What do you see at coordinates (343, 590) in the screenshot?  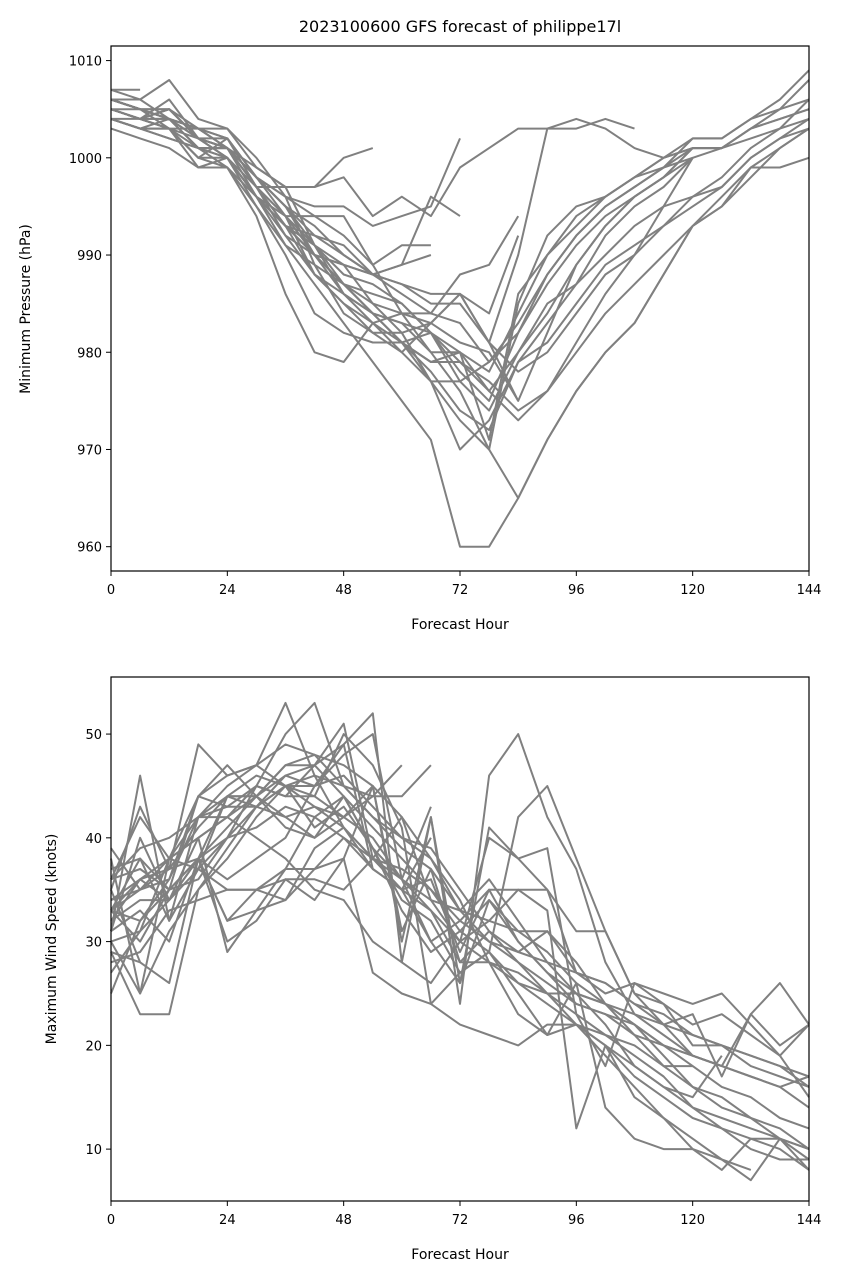 I see `pressure-x-tick-label: 48` at bounding box center [343, 590].